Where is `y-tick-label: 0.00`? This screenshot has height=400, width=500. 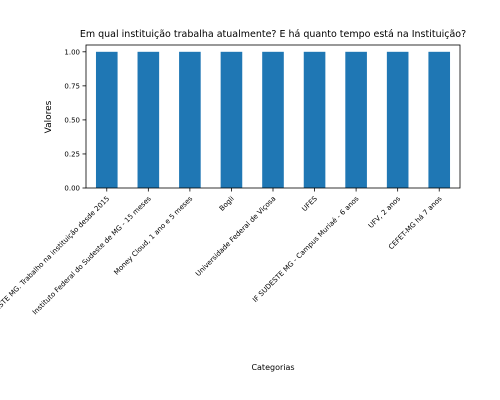 y-tick-label: 0.00 is located at coordinates (72, 189).